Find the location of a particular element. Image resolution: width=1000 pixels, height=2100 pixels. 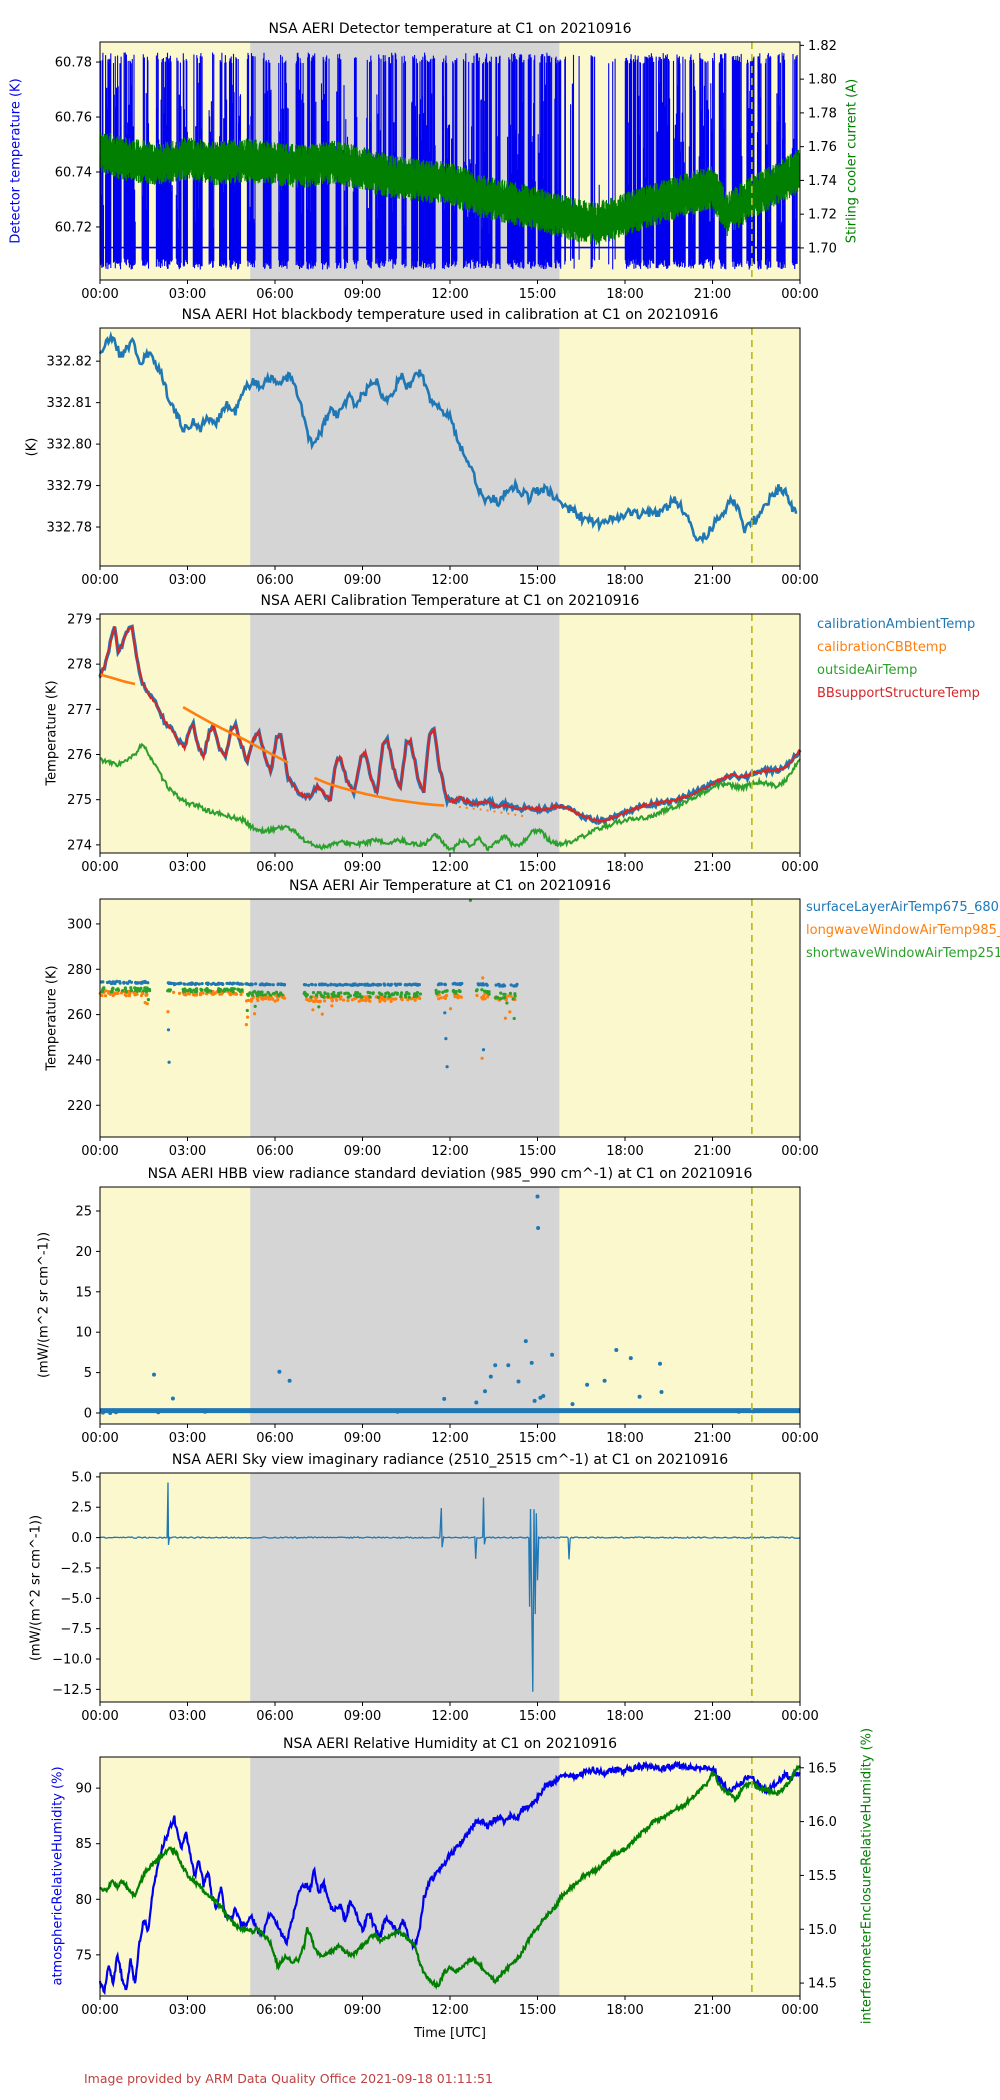

svg-text: −10.0 is located at coordinates (72, 1660).